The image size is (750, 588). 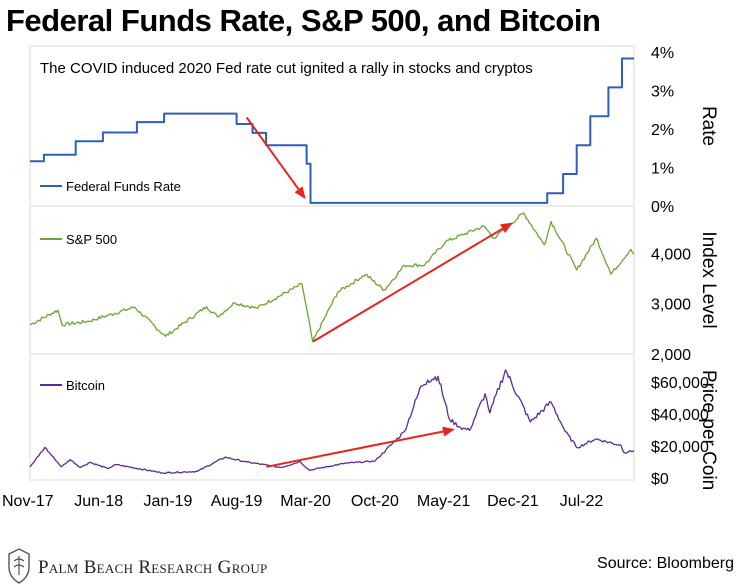 What do you see at coordinates (305, 501) in the screenshot?
I see `x-tick-label: Mar-20` at bounding box center [305, 501].